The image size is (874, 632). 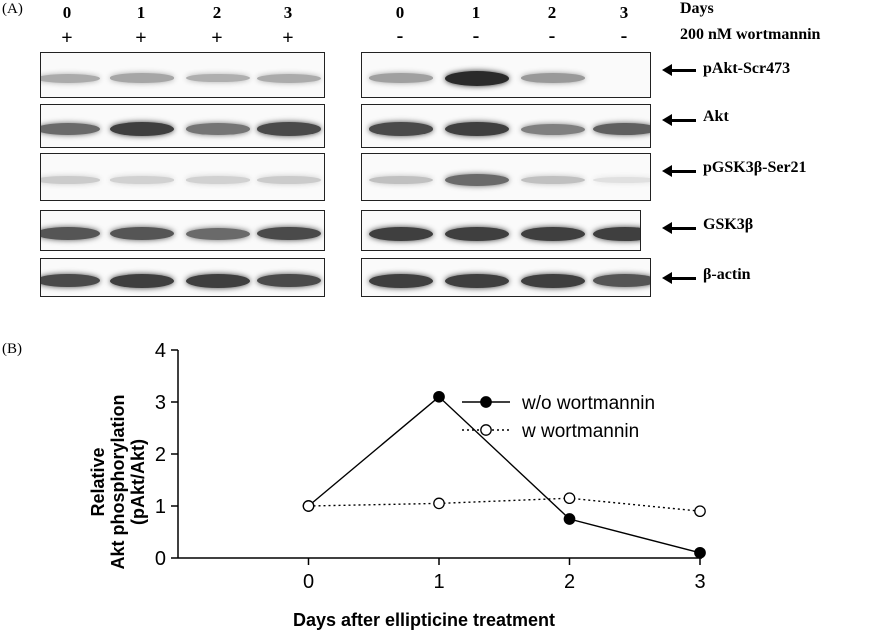 I want to click on x-tick-label-2: 2, so click(x=569, y=582).